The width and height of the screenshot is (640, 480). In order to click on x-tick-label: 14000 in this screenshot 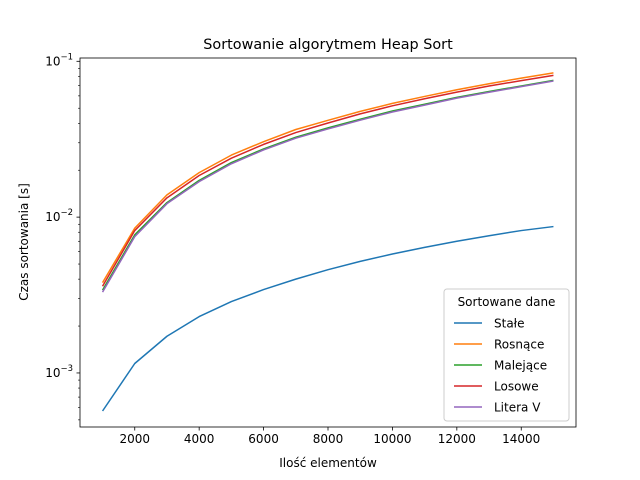, I will do `click(521, 439)`.